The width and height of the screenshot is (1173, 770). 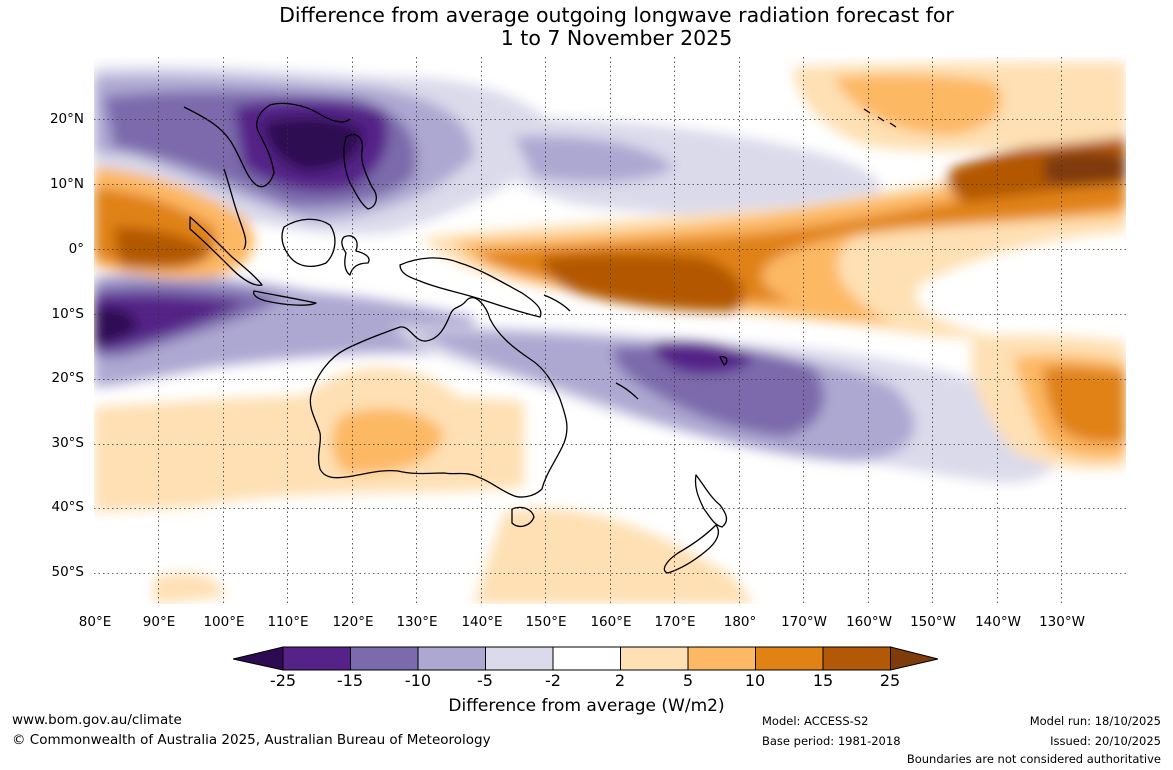 What do you see at coordinates (68, 572) in the screenshot?
I see `lat-label-50s: 50°S` at bounding box center [68, 572].